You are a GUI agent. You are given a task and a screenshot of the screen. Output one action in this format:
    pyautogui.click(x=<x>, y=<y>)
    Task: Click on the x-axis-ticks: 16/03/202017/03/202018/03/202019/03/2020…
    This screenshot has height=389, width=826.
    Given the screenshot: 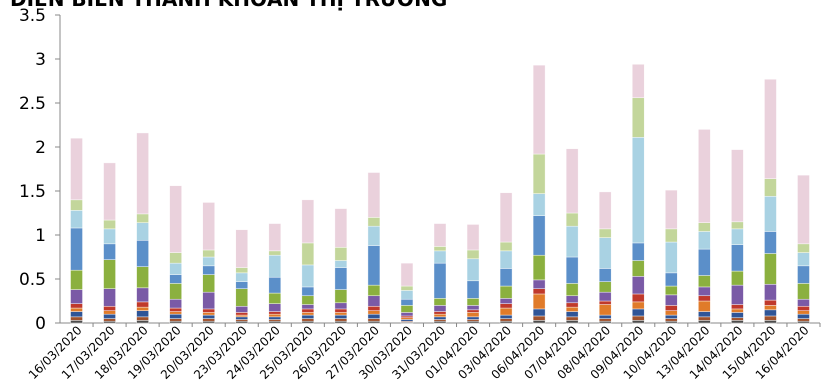 What is the action you would take?
    pyautogui.click(x=419, y=352)
    